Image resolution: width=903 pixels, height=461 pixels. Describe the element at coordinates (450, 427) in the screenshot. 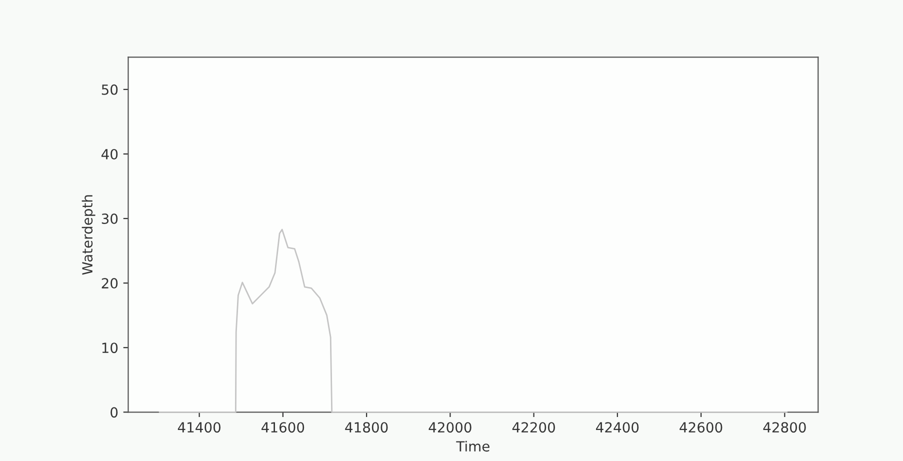

I see `x-tick-label: 42000` at that location.